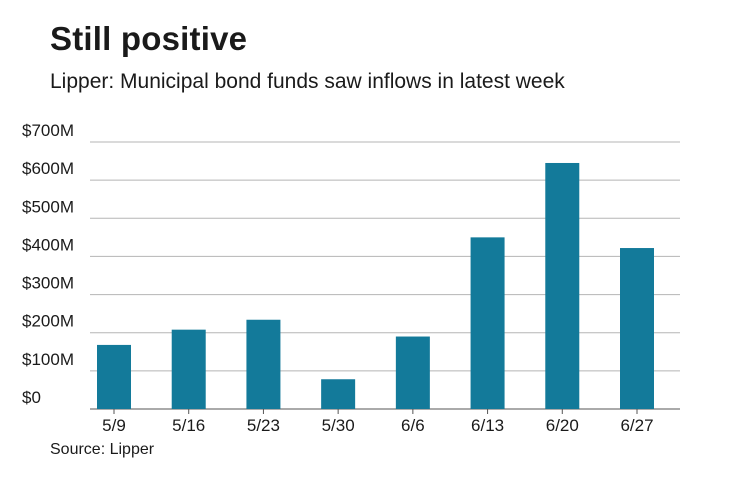 The image size is (740, 482). Describe the element at coordinates (48, 206) in the screenshot. I see `y-tick-label: $500M` at that location.